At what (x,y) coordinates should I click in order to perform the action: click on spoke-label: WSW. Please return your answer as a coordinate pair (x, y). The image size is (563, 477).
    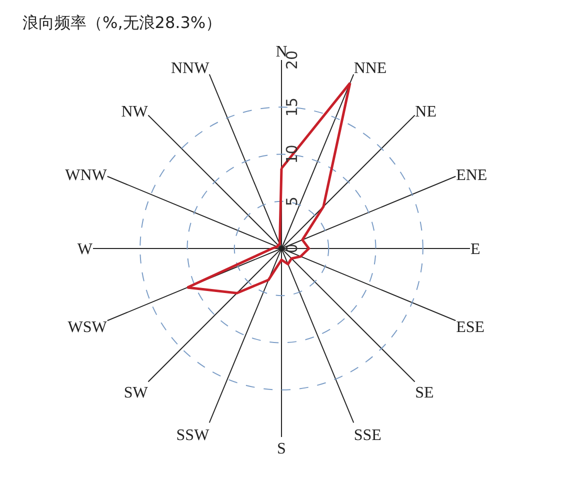
    Looking at the image, I should click on (88, 327).